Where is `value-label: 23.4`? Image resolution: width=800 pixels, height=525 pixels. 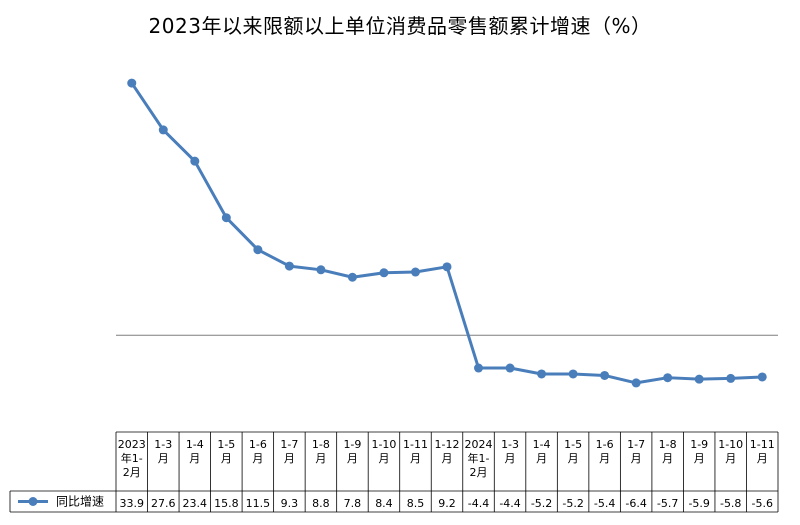 value-label: 23.4 is located at coordinates (195, 503).